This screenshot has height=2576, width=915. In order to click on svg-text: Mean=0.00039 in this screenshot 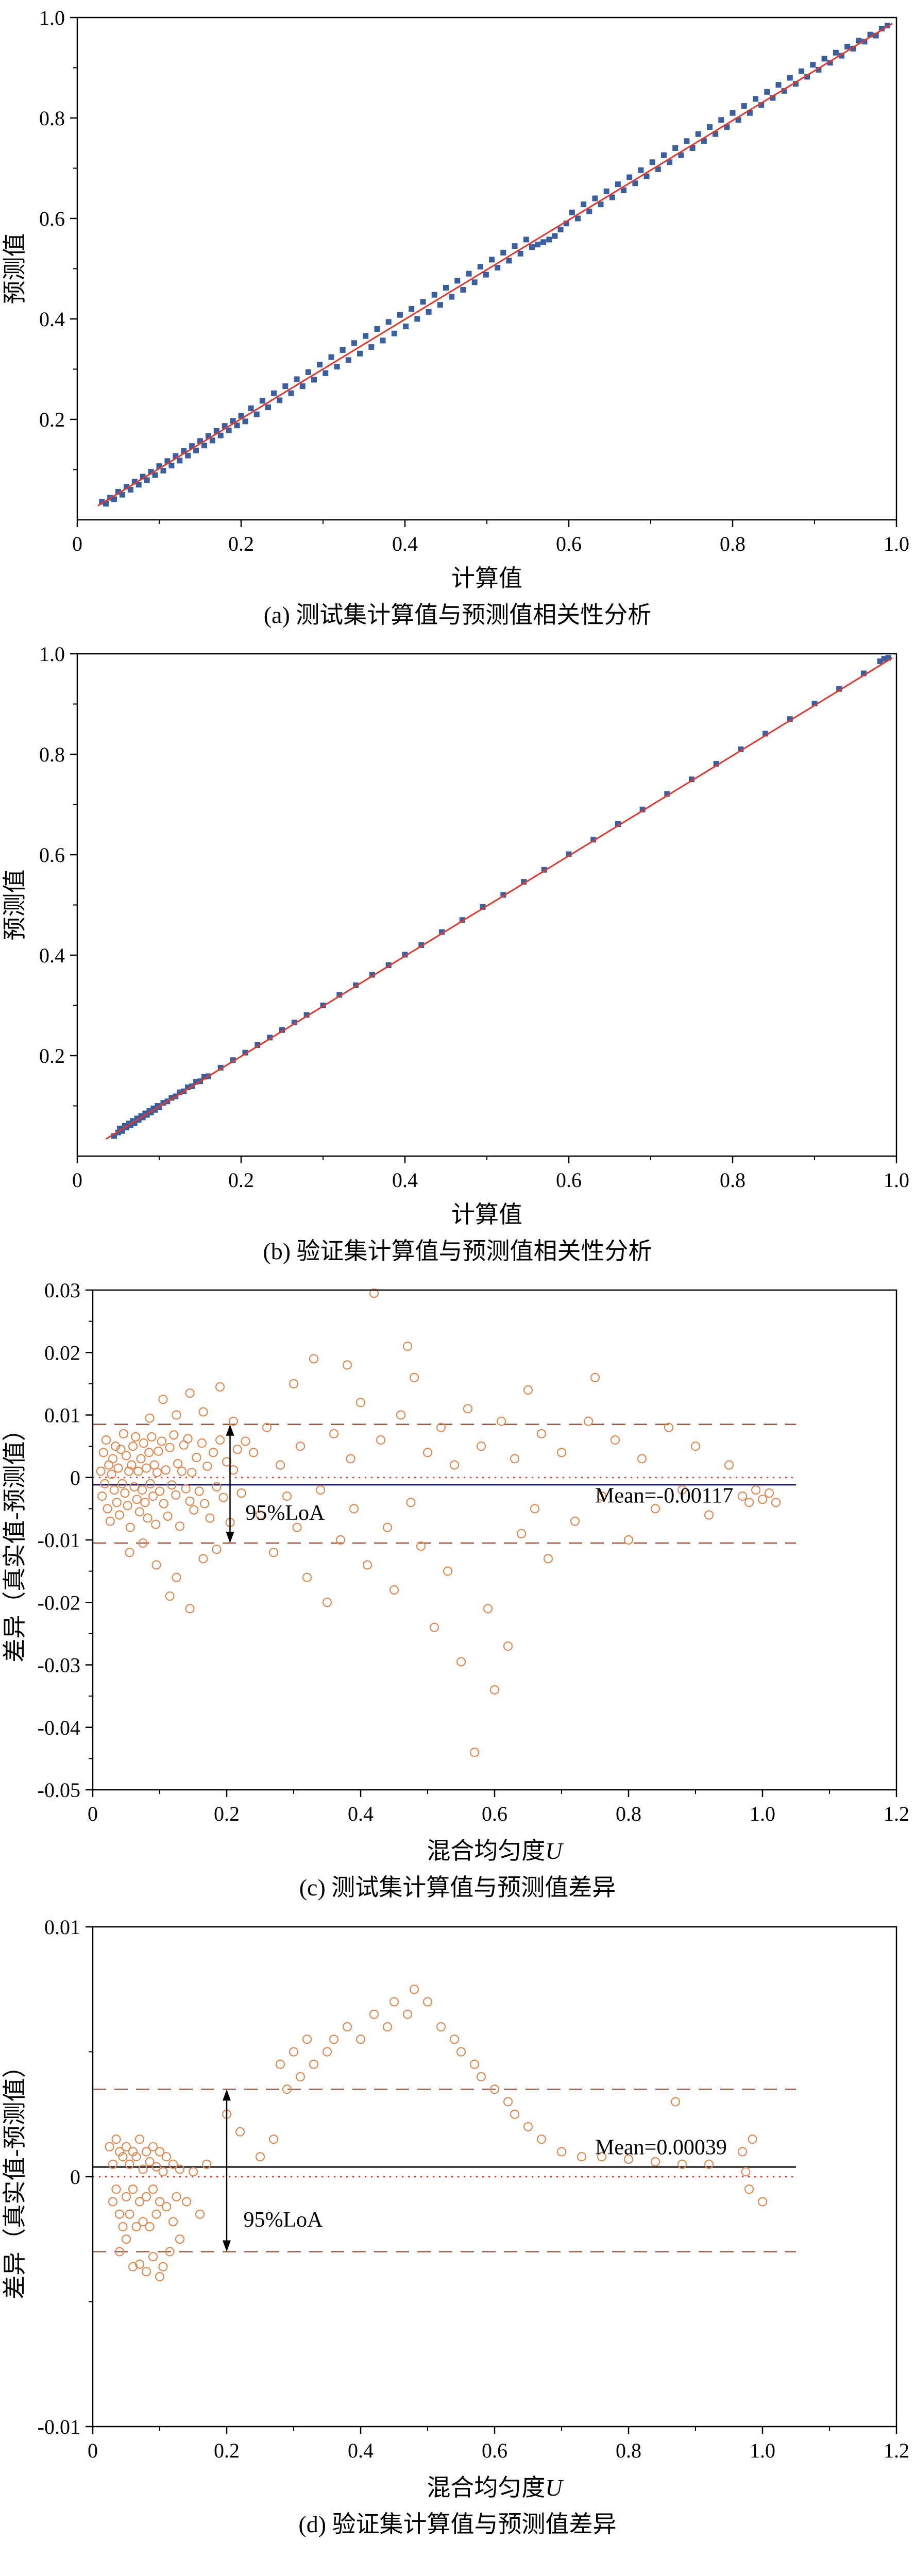, I will do `click(661, 2148)`.